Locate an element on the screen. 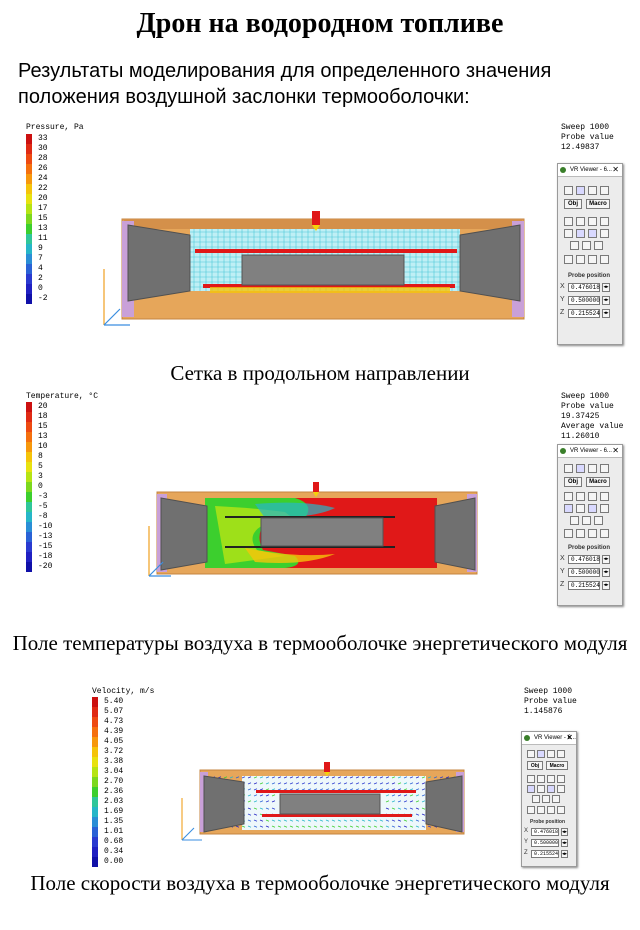 The height and width of the screenshot is (930, 640). scale-tick: -8 is located at coordinates (39, 517).